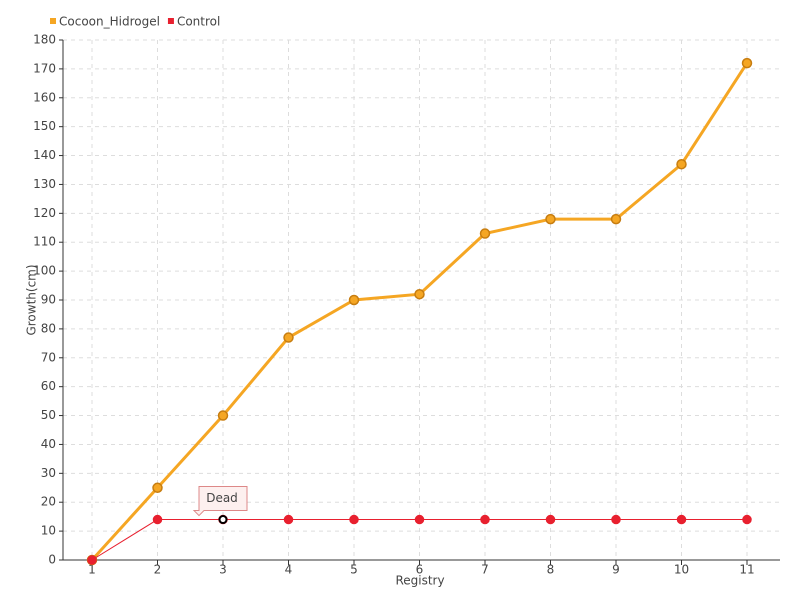 This screenshot has height=600, width=800. What do you see at coordinates (222, 498) in the screenshot?
I see `annotation-text: Dead` at bounding box center [222, 498].